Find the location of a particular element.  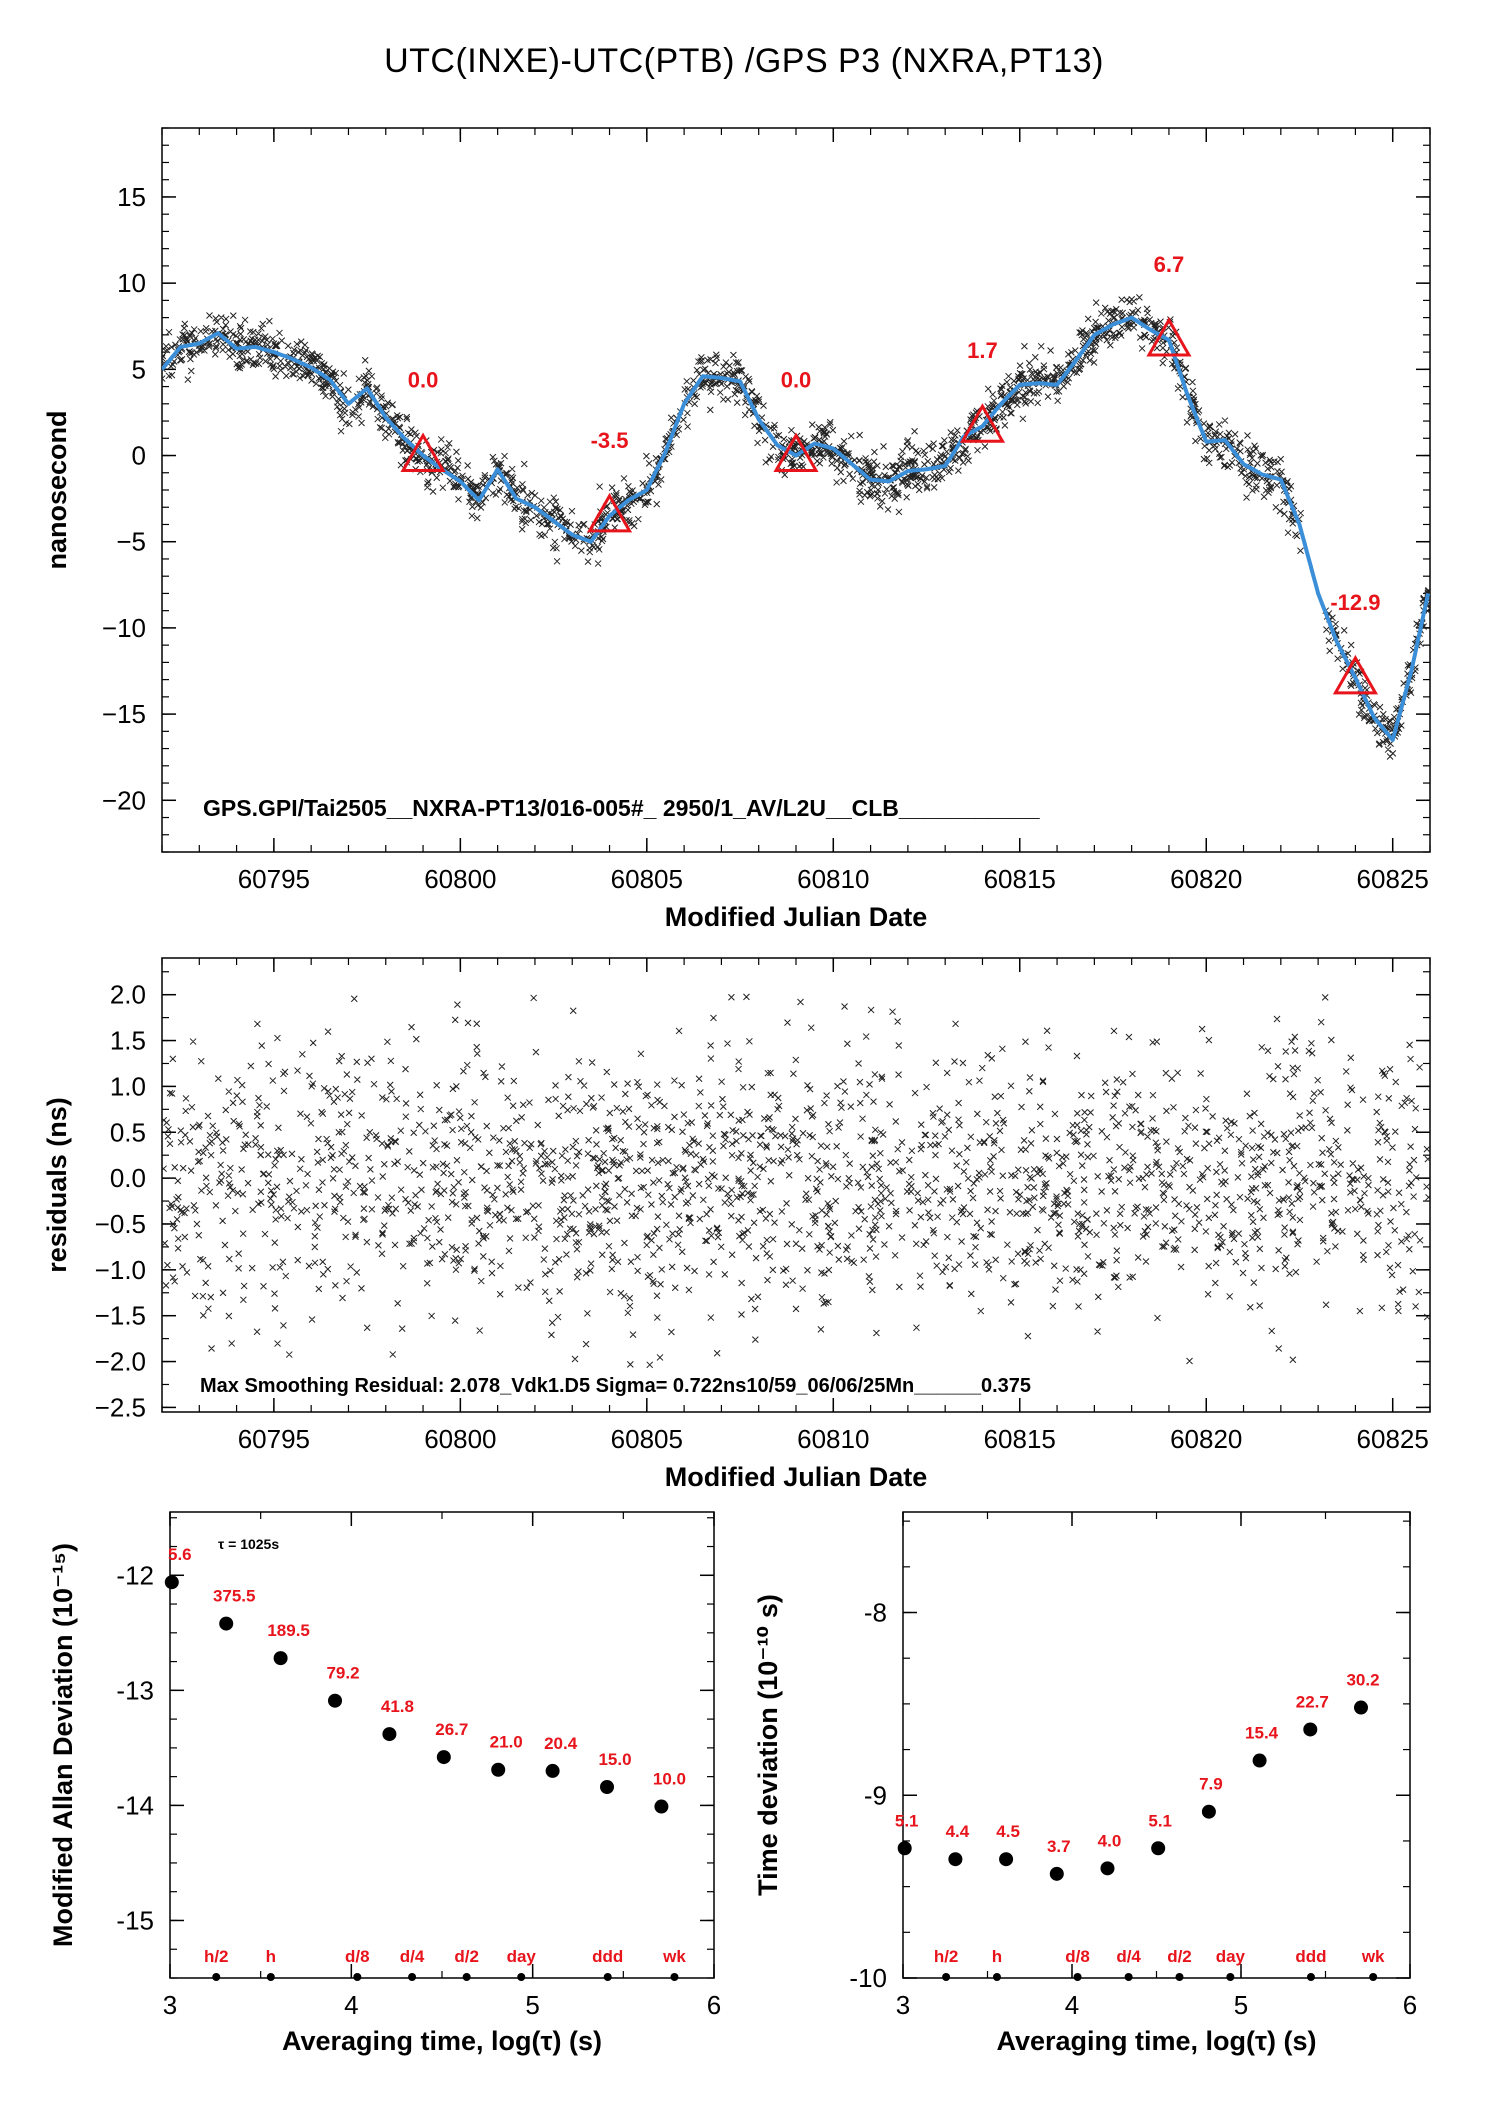

y-tick-label: 5 is located at coordinates (139, 369).